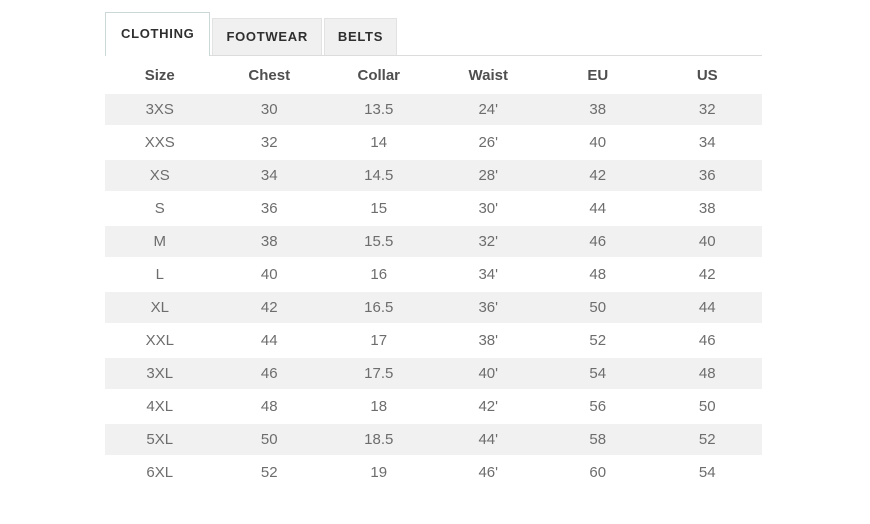 The image size is (870, 524). What do you see at coordinates (160, 373) in the screenshot?
I see `table-cell: 3XL` at bounding box center [160, 373].